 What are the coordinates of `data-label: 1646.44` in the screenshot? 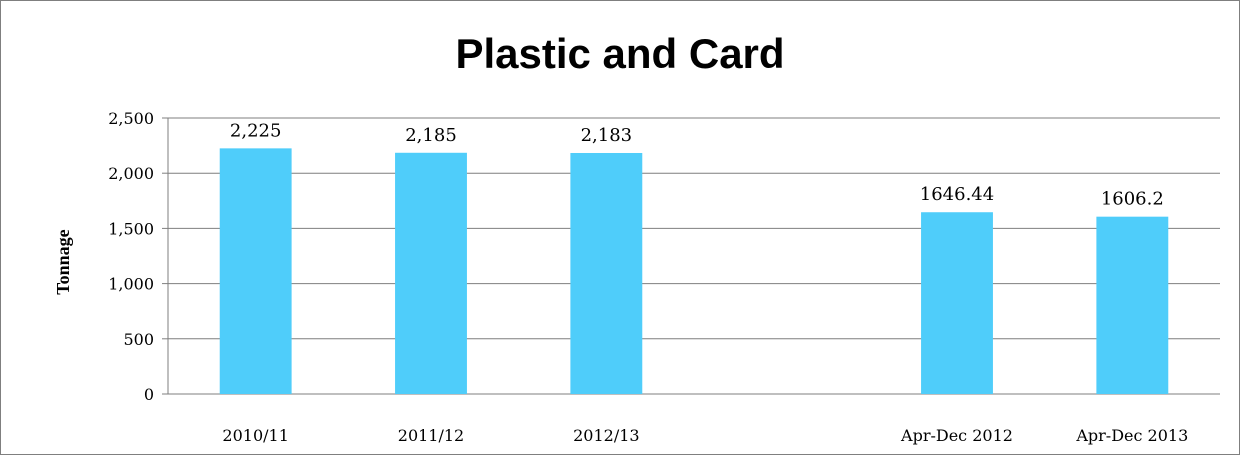 It's located at (957, 194).